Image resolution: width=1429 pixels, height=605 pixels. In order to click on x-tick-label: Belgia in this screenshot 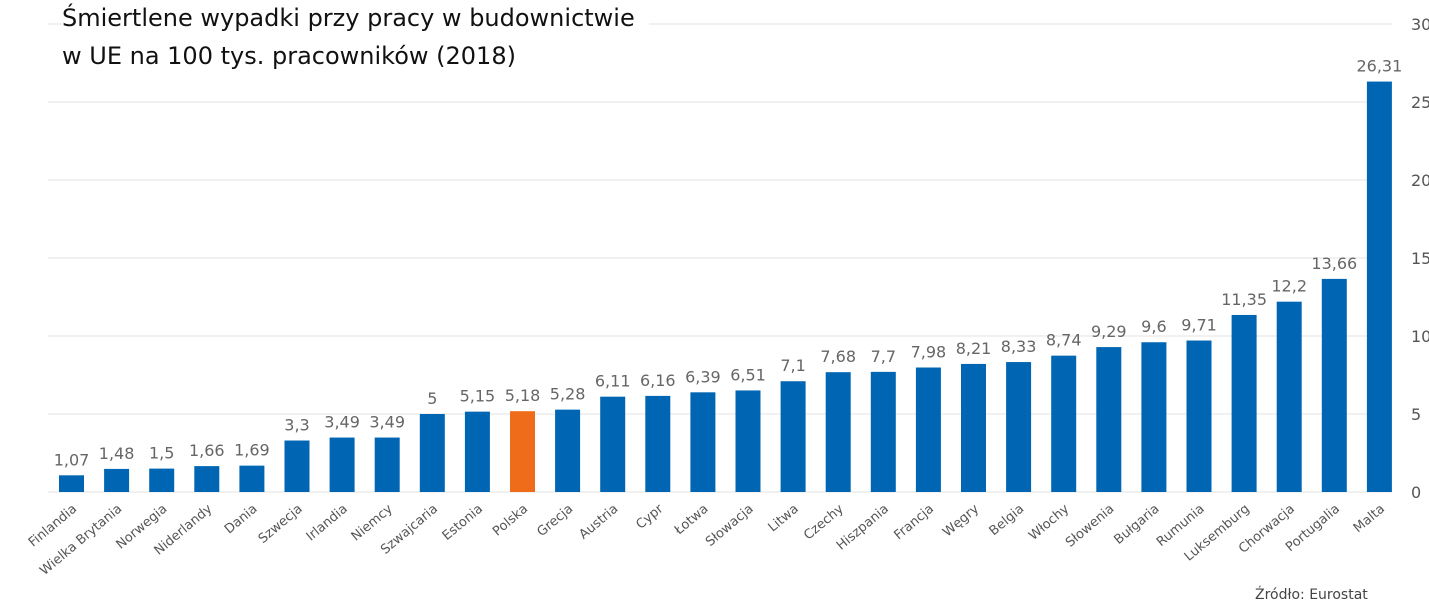, I will do `click(1007, 520)`.